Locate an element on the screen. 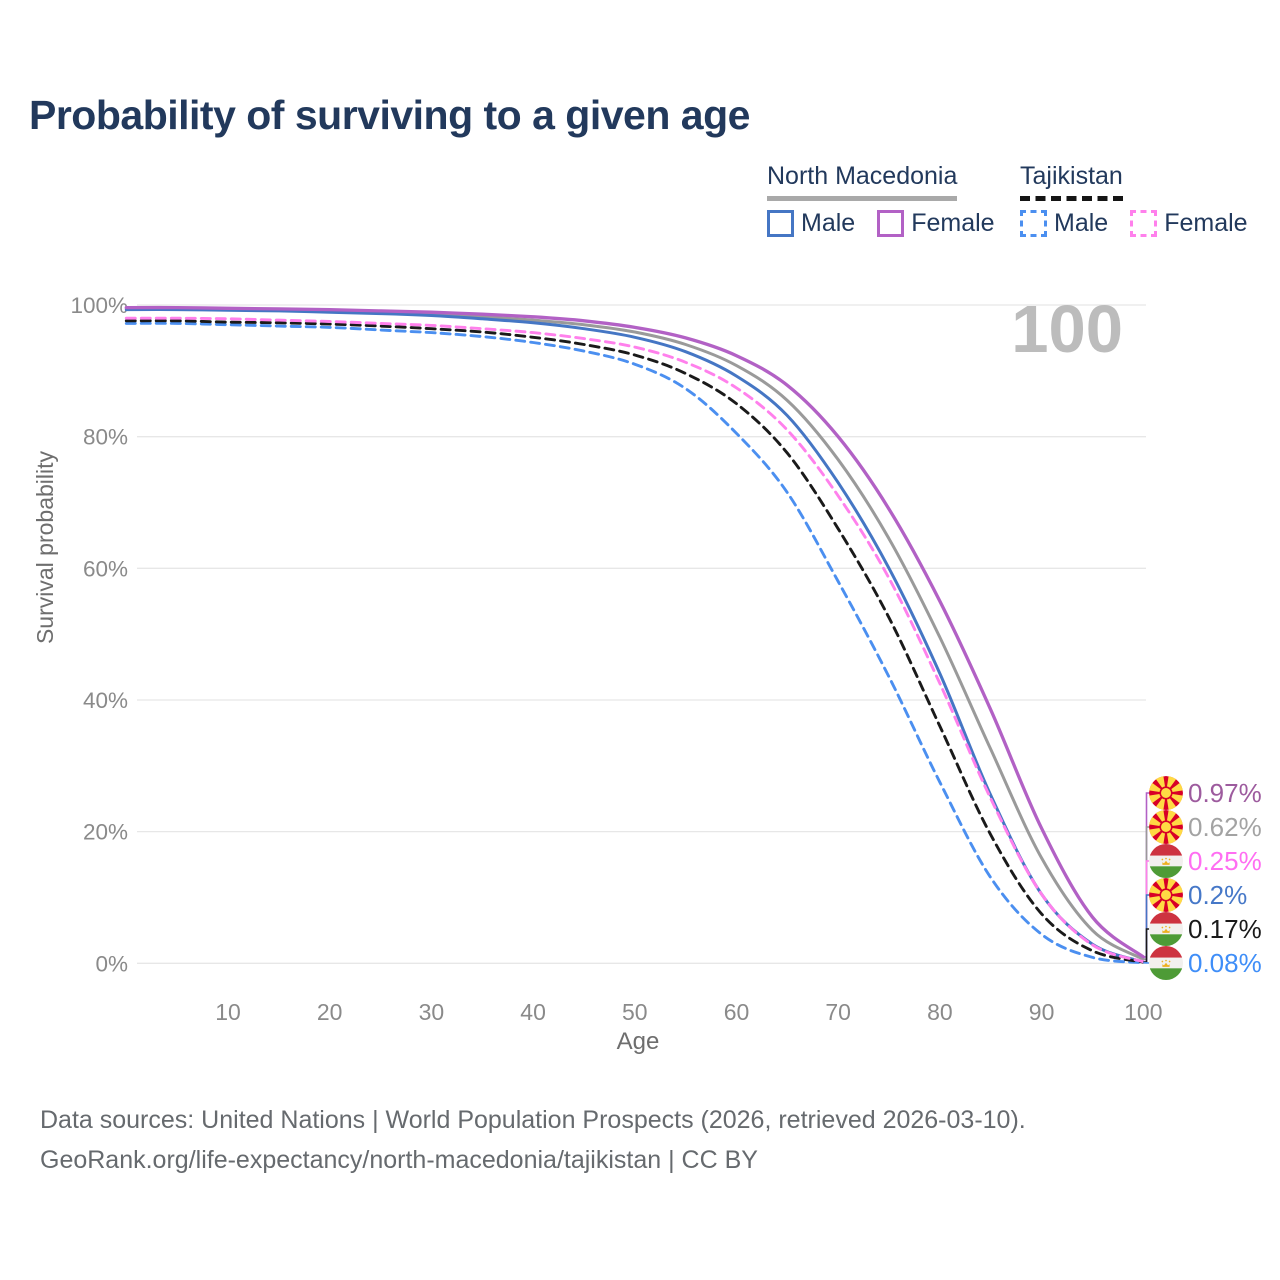  legend-group-tajikistan: Tajikistan Male Female is located at coordinates (1134, 200).